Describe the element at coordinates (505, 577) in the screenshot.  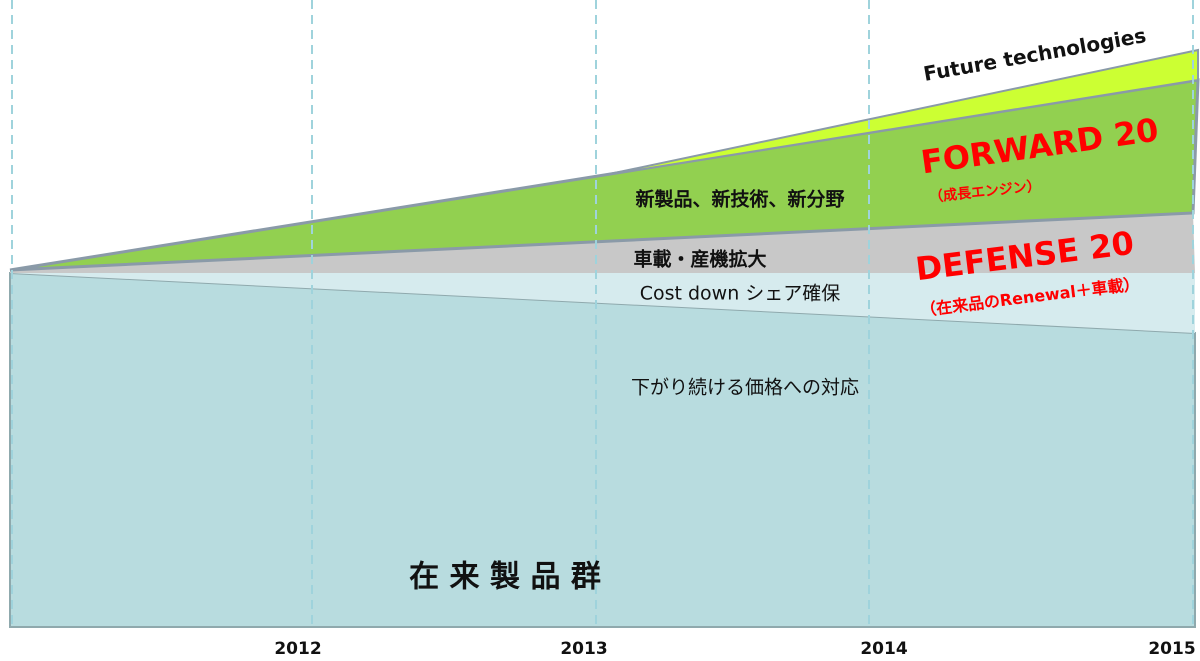
I see `legacy-label: 在 来 製 品 群` at that location.